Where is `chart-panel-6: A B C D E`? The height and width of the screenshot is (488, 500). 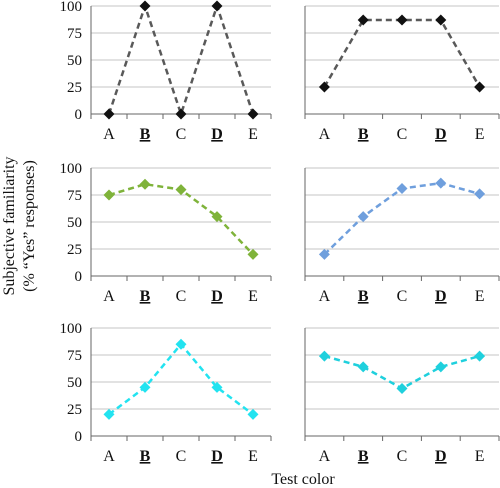 chart-panel-6: A B C D E is located at coordinates (402, 396).